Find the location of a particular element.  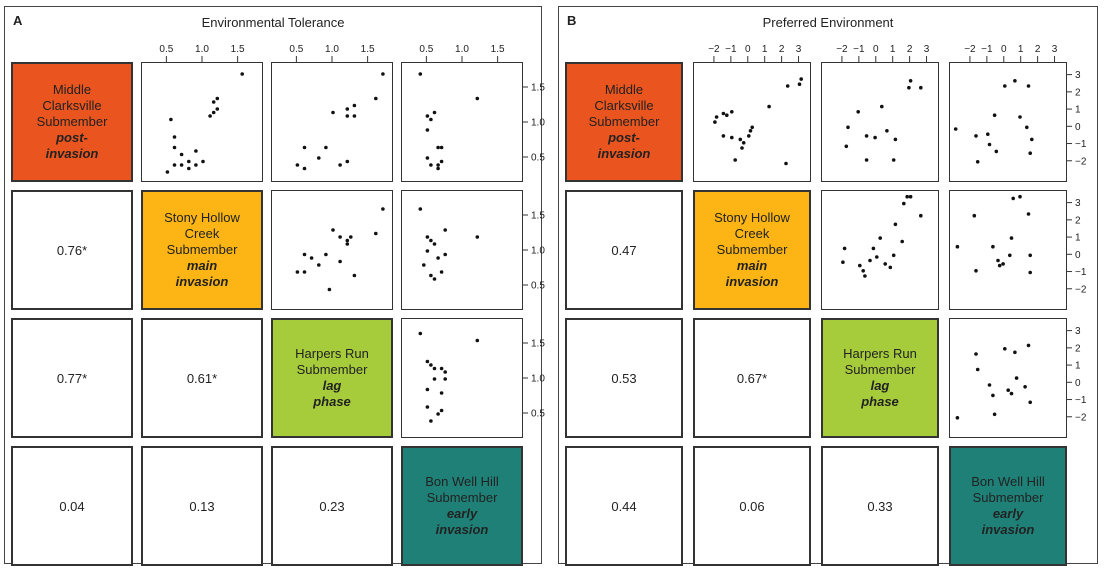

tick-label: 1 is located at coordinates (1021, 49).